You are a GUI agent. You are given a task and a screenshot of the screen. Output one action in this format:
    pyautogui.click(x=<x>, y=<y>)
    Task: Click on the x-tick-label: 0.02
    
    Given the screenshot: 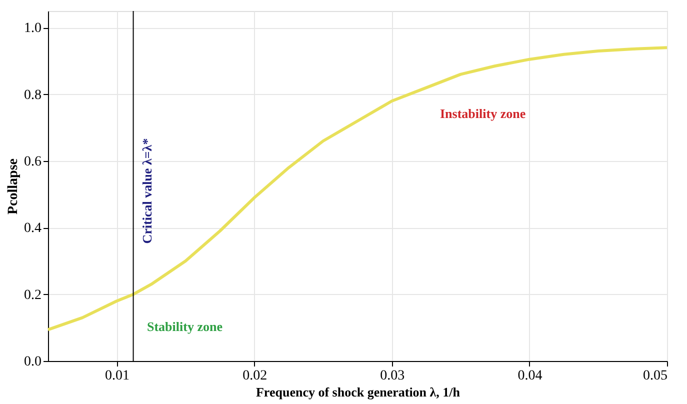 What is the action you would take?
    pyautogui.click(x=255, y=376)
    